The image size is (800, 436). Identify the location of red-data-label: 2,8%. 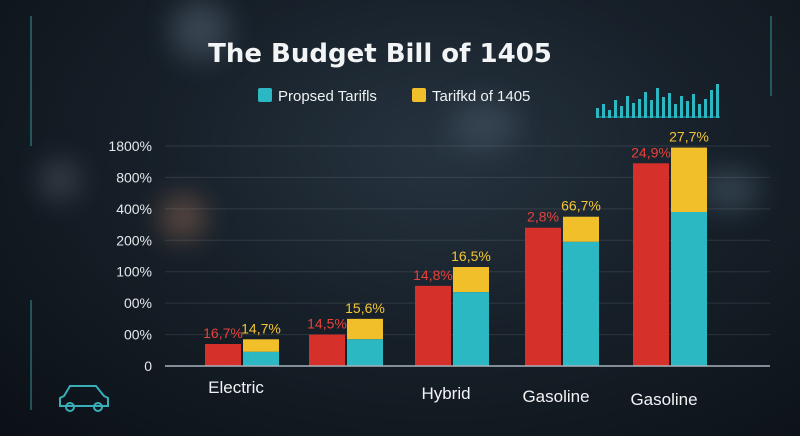
(543, 217).